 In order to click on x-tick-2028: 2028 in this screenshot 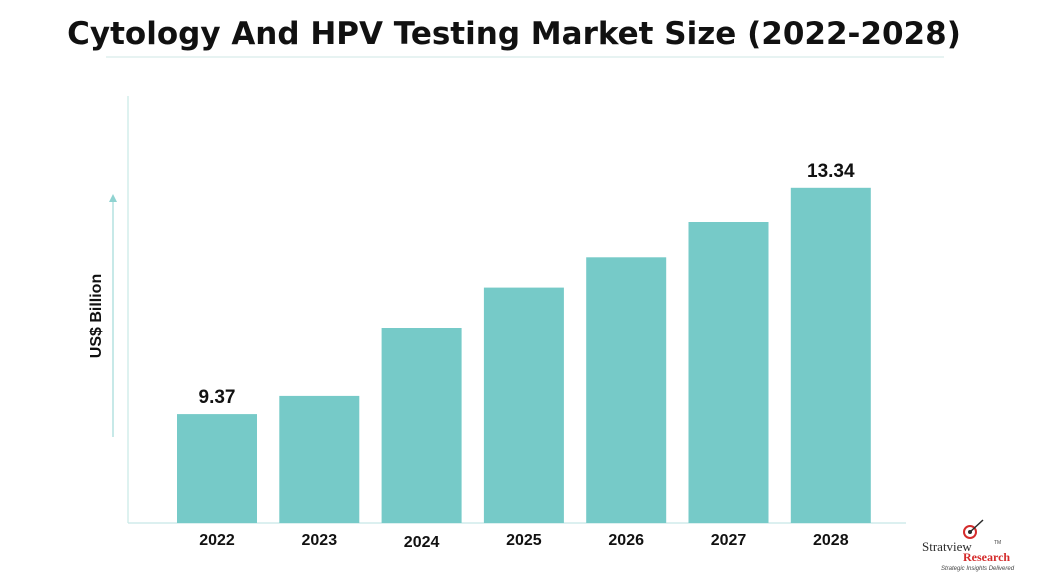, I will do `click(831, 540)`.